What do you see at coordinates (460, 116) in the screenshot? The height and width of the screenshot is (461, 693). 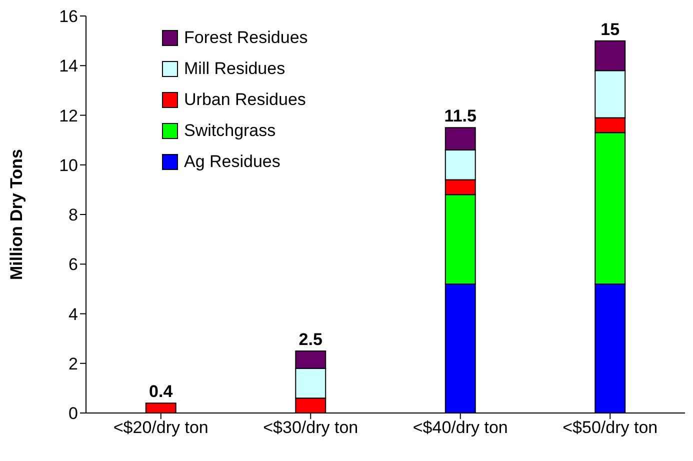 I see `total-label: 11.5` at bounding box center [460, 116].